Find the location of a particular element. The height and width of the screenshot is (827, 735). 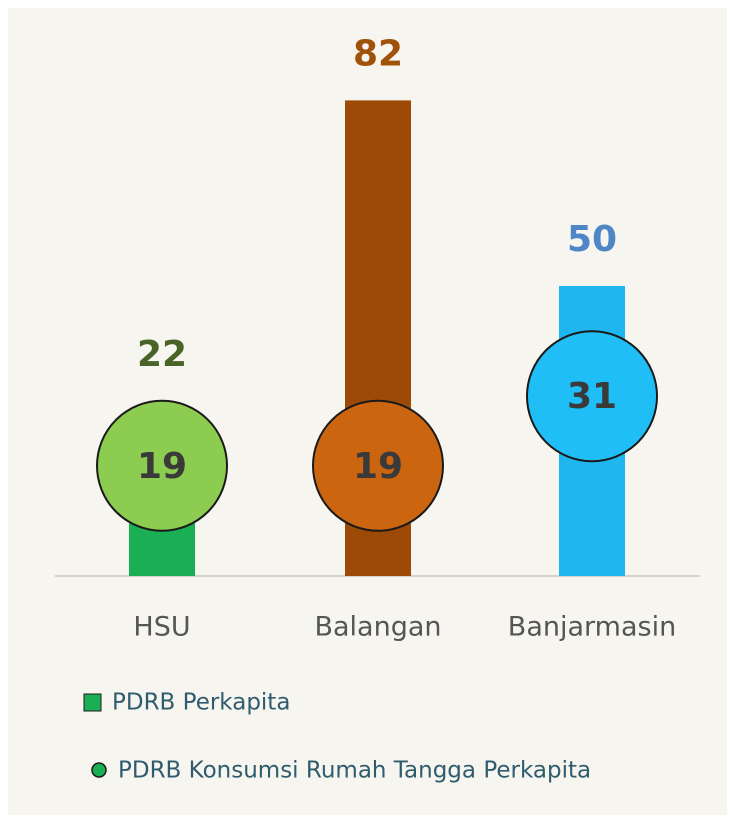

bar-value-label: 22 is located at coordinates (162, 354).